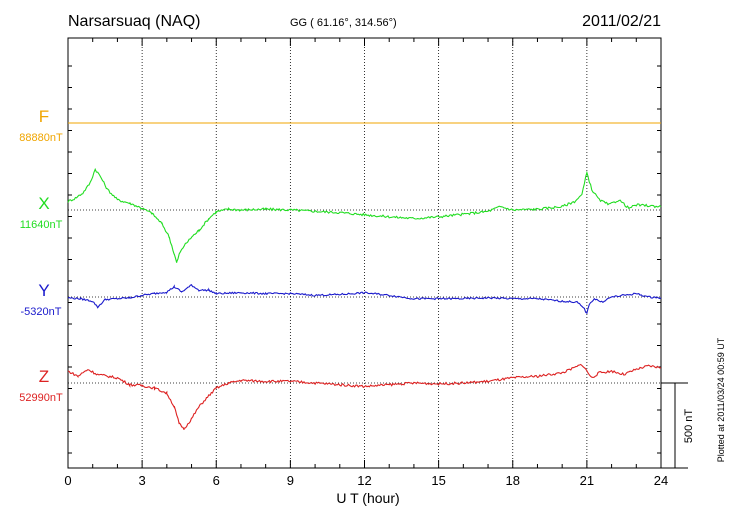 The image size is (730, 520). What do you see at coordinates (364, 299) in the screenshot?
I see `series-line-y` at bounding box center [364, 299].